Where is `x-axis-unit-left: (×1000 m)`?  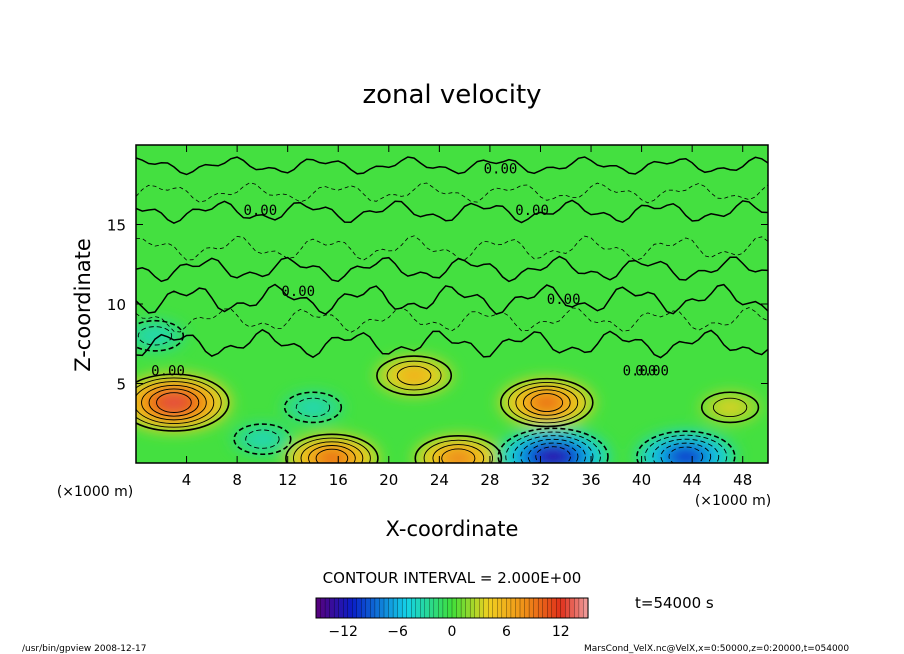
x-axis-unit-left: (×1000 m) is located at coordinates (95, 492).